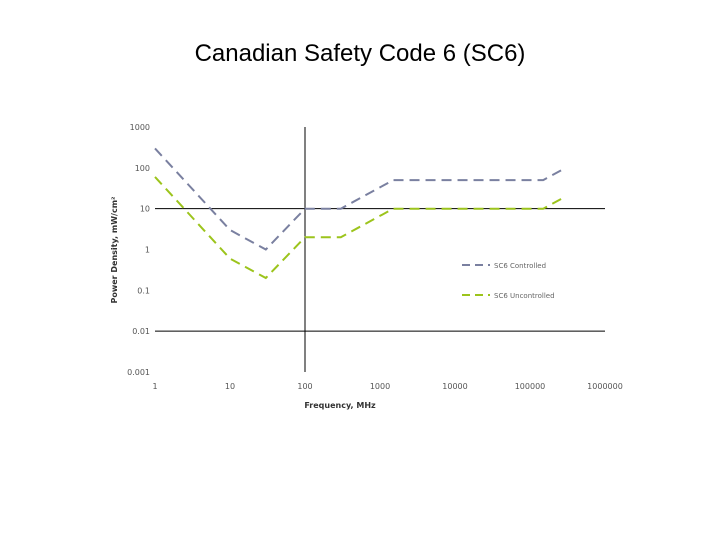 The image size is (720, 540). What do you see at coordinates (141, 331) in the screenshot?
I see `y-tick-label: 0.01` at bounding box center [141, 331].